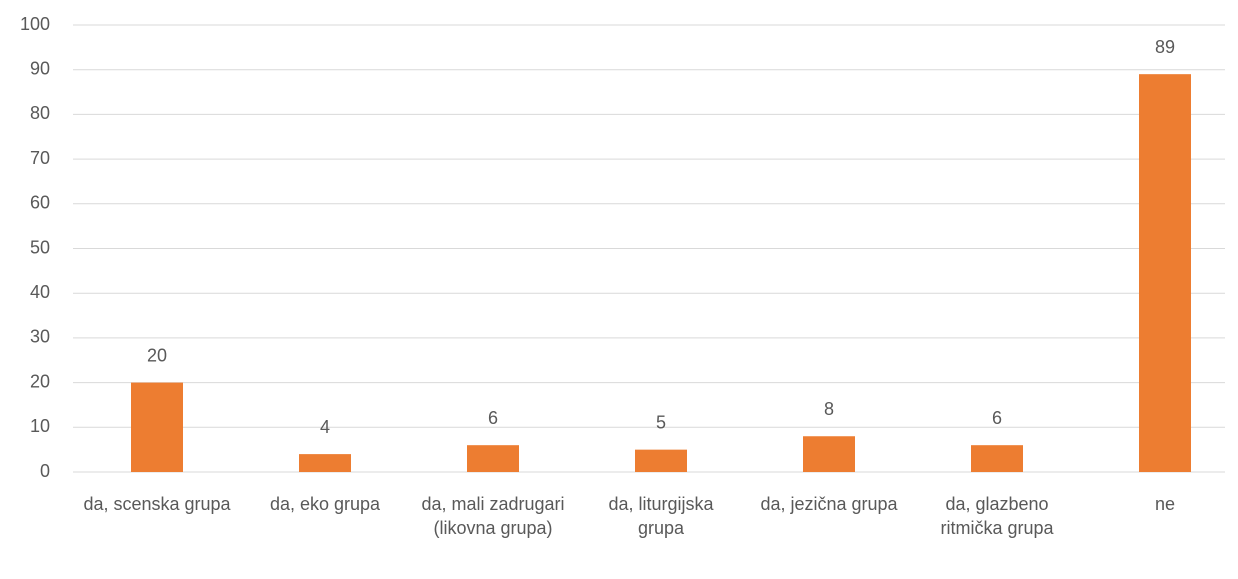 The image size is (1238, 579). What do you see at coordinates (40, 113) in the screenshot?
I see `y-tick-label: 80` at bounding box center [40, 113].